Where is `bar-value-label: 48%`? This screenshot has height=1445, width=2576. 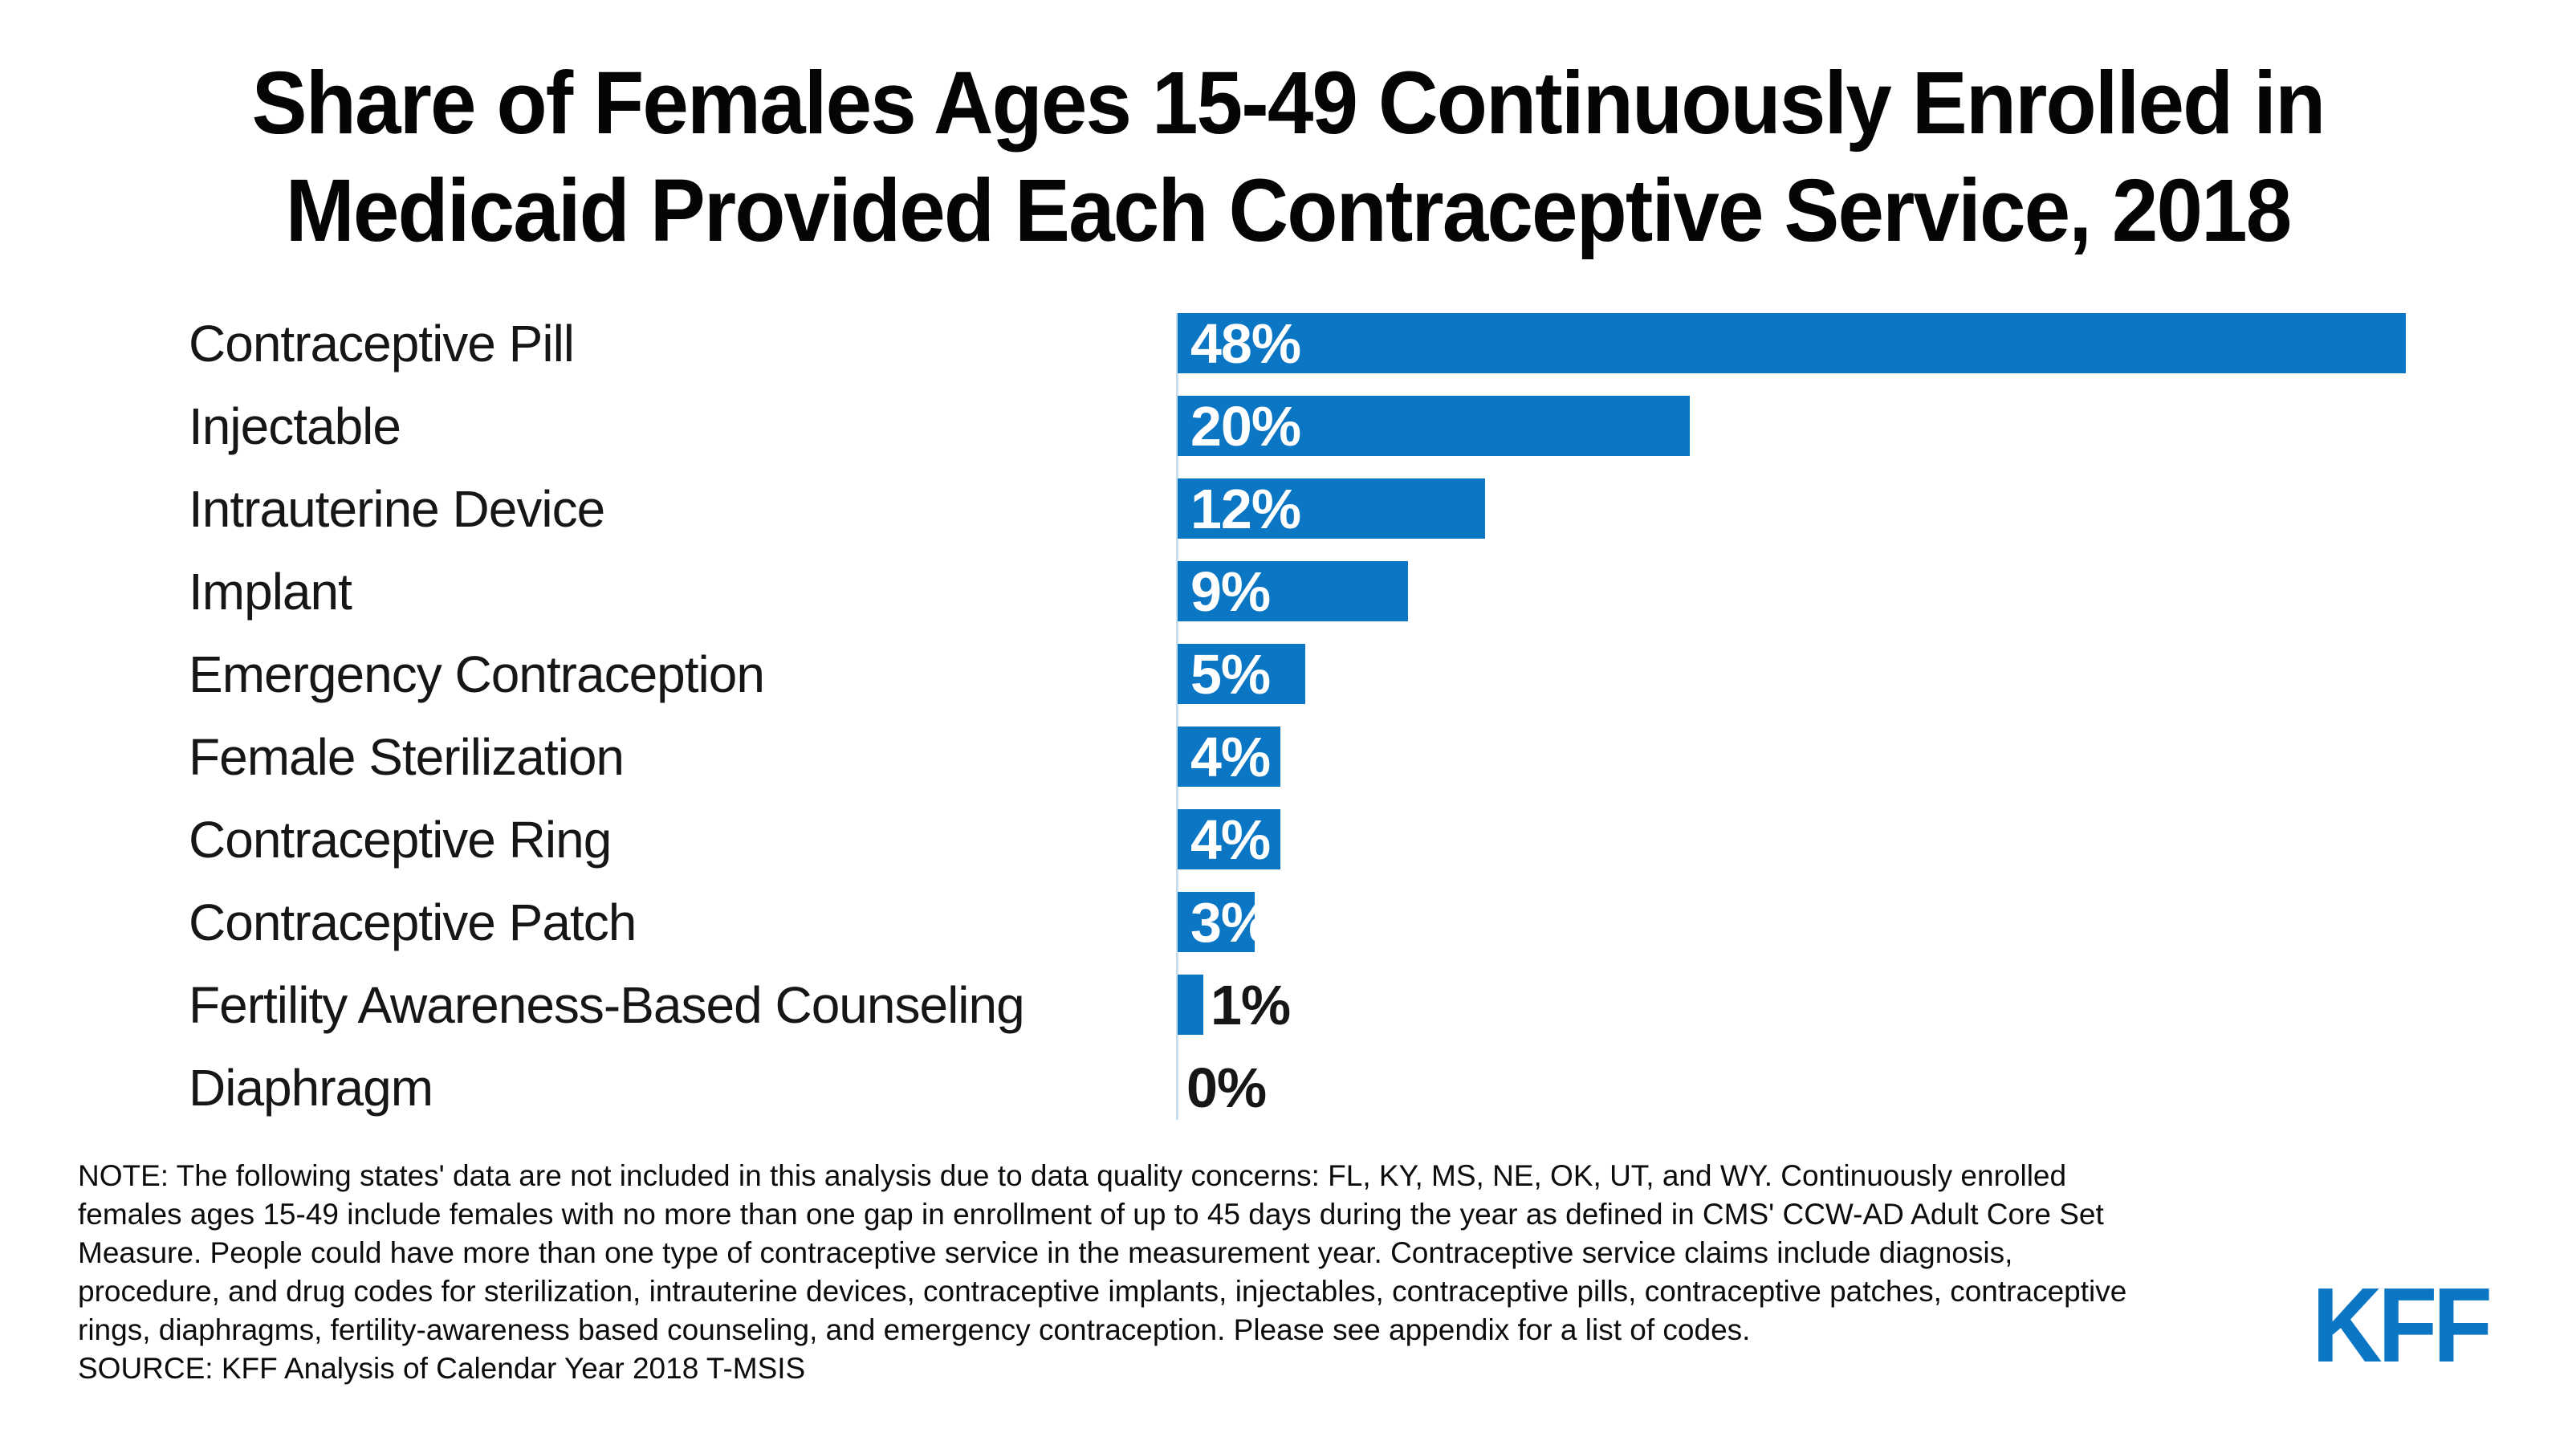
bar-value-label: 48% is located at coordinates (1245, 343).